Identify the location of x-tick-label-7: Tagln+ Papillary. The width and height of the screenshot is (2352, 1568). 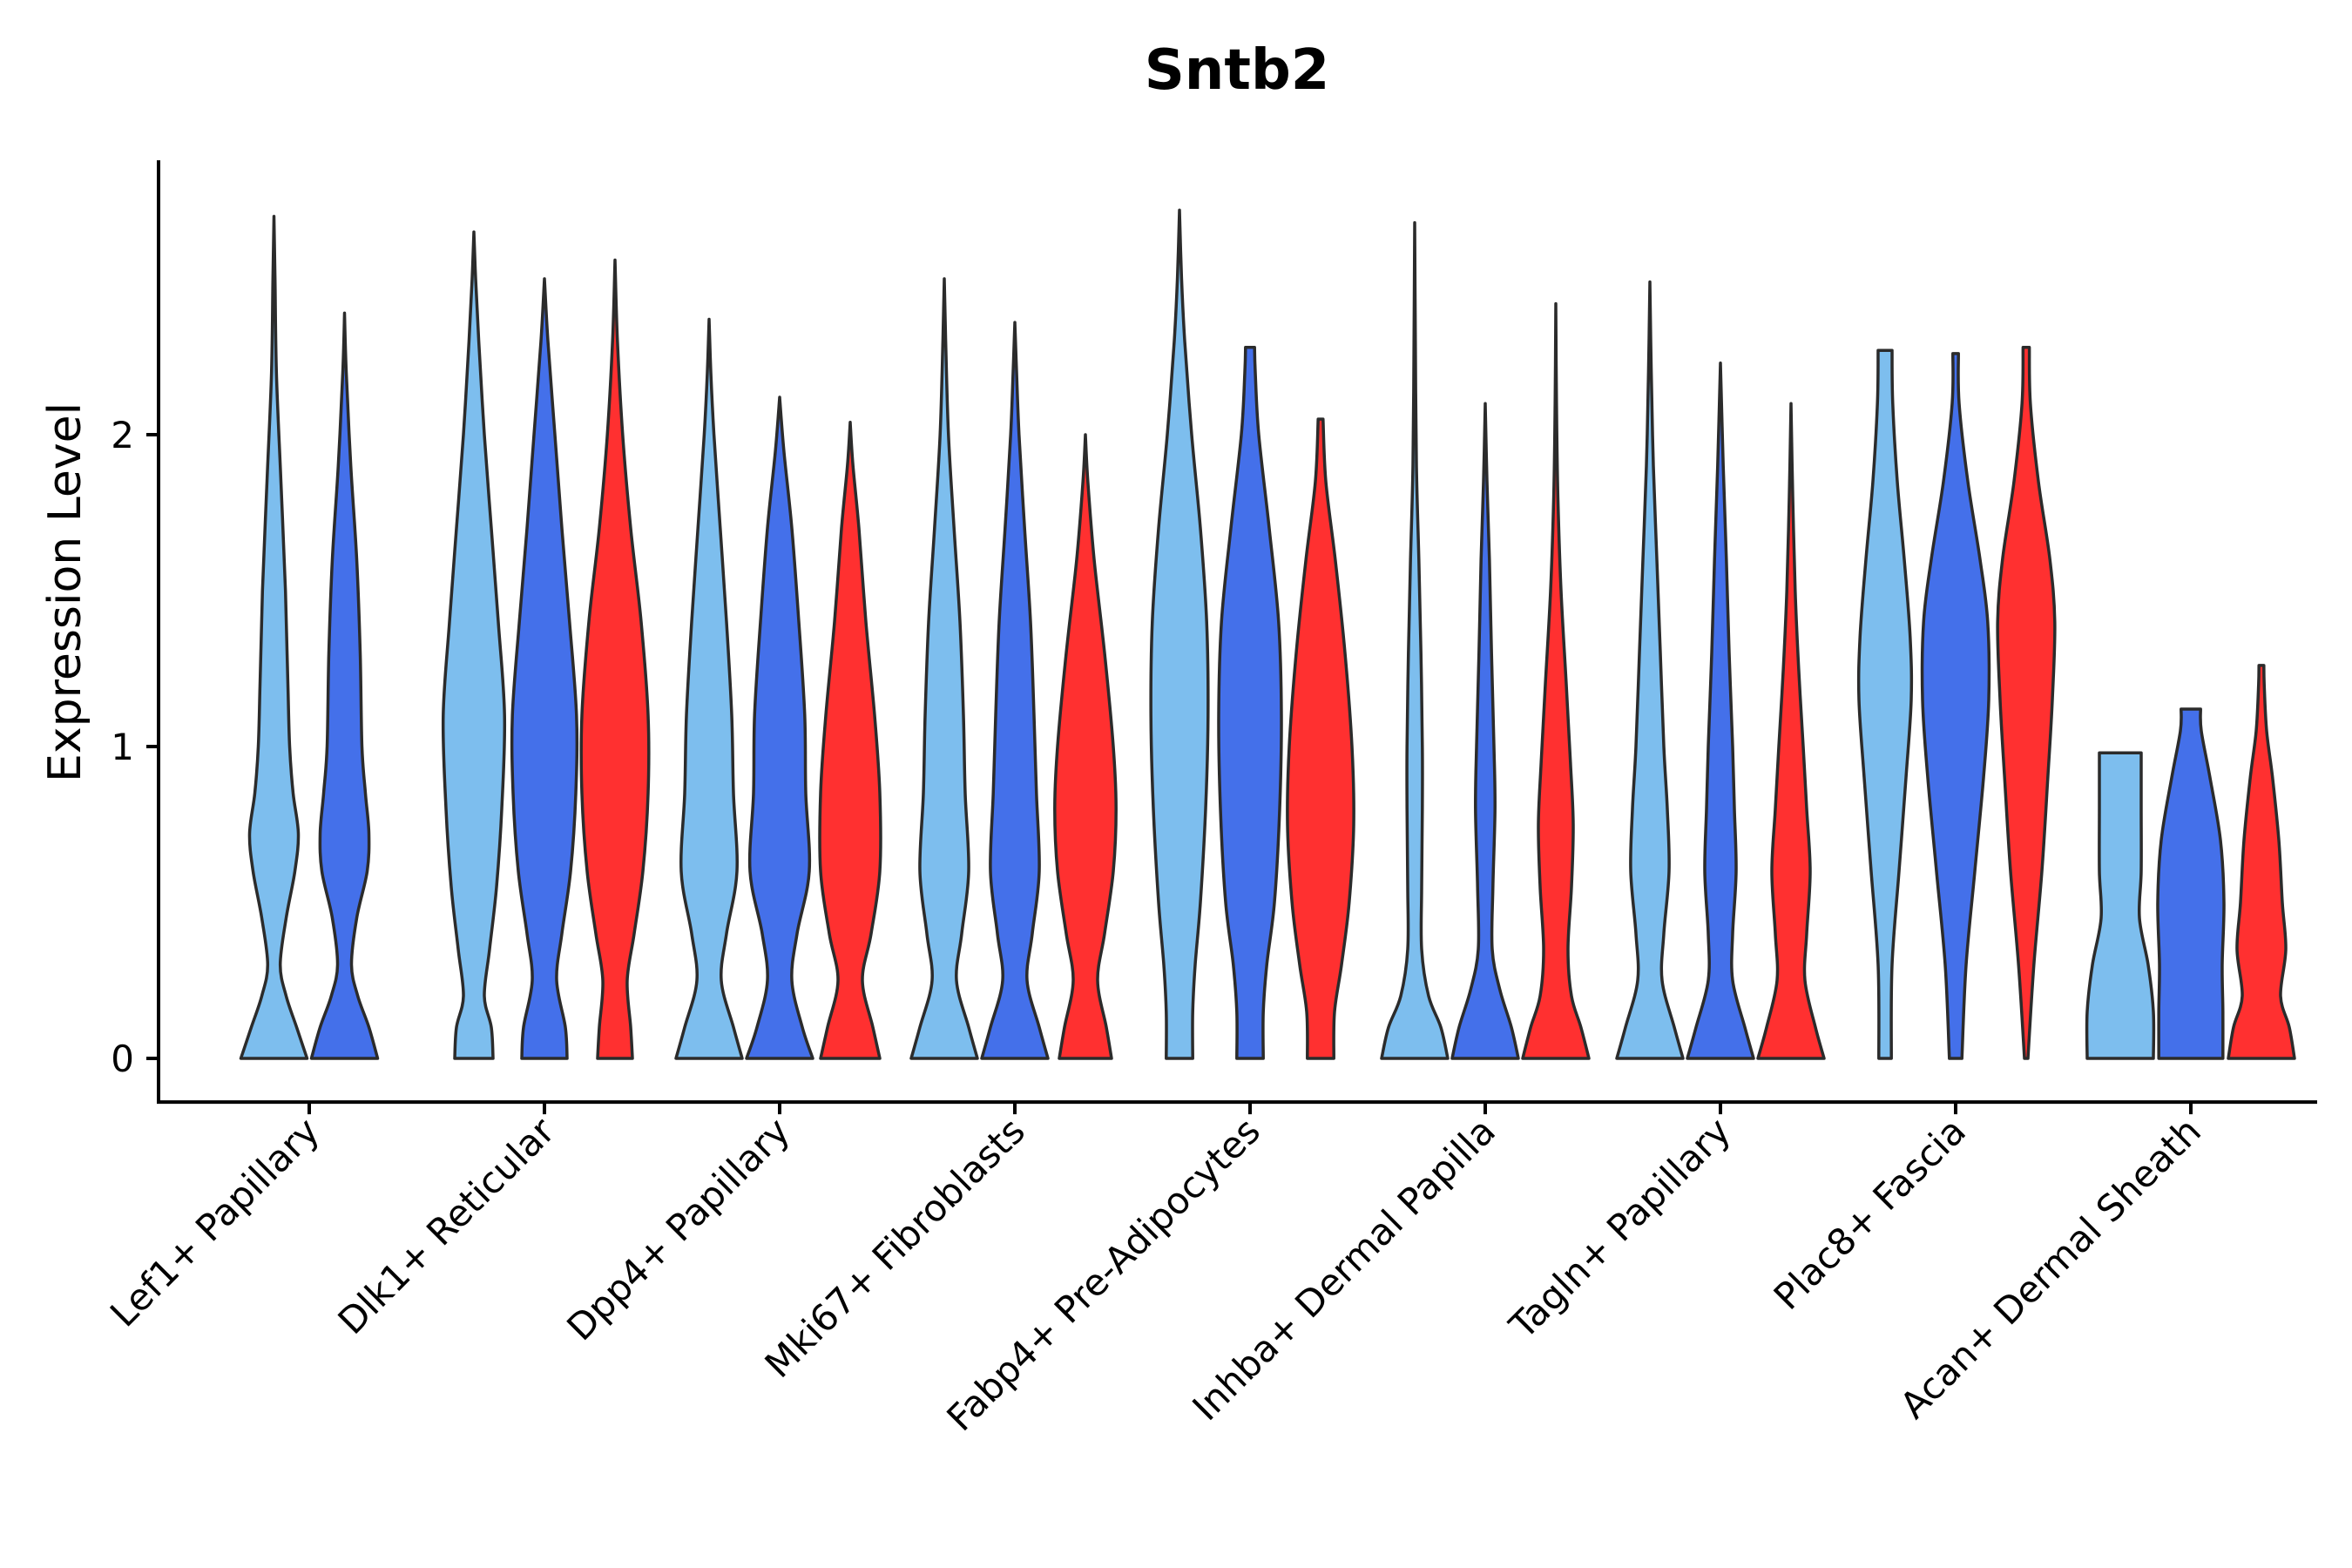
(1620, 1229).